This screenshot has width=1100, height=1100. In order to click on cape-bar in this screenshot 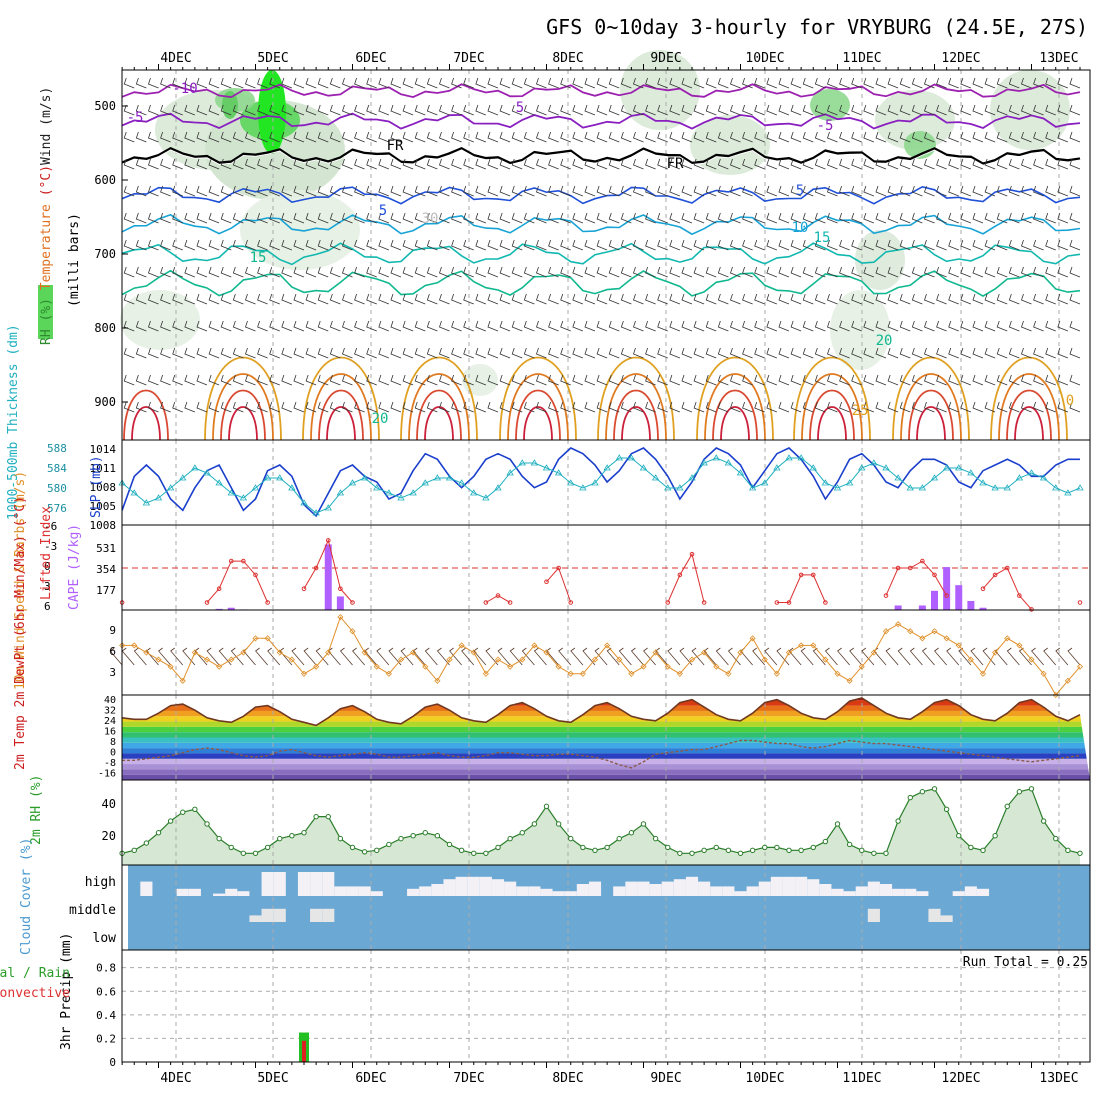, I will do `click(219, 609)`.